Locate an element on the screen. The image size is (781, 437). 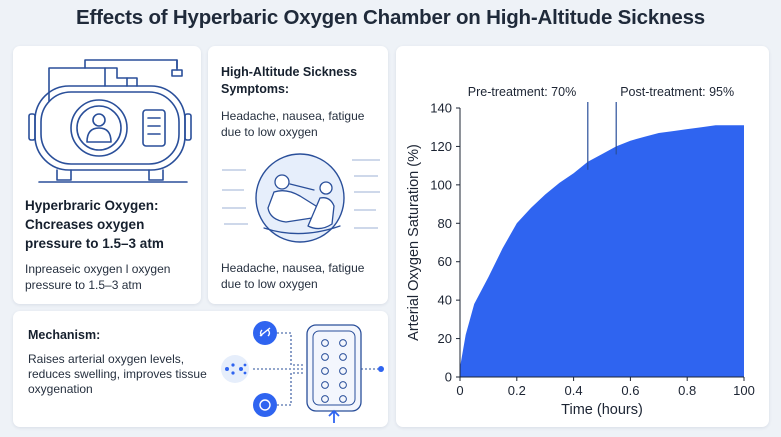
y-tick-label: 60 is located at coordinates (445, 261).